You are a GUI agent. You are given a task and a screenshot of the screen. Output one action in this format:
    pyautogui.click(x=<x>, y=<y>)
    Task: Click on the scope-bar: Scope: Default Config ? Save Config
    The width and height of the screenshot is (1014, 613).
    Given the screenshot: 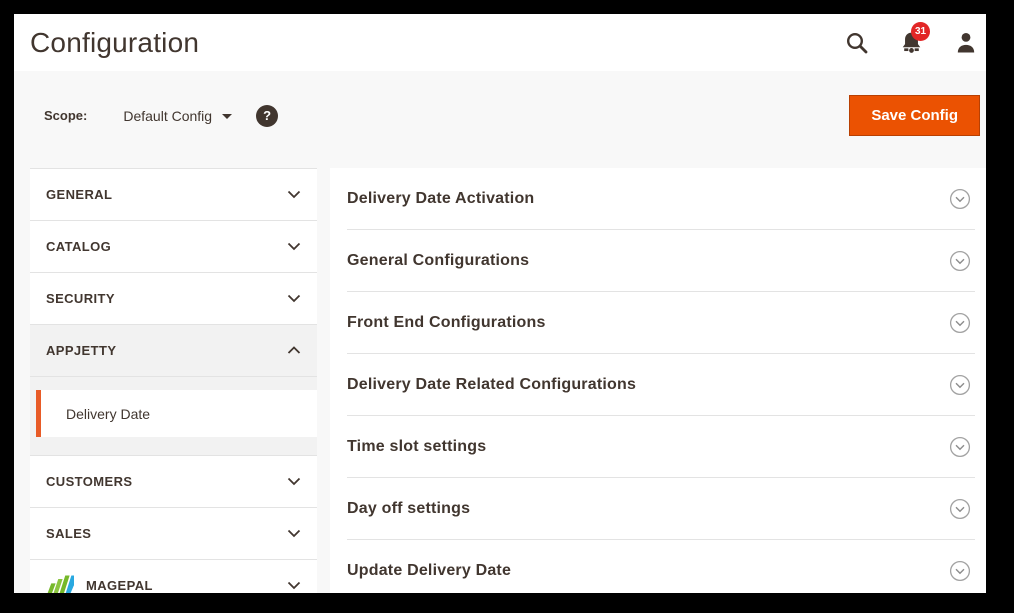 What is the action you would take?
    pyautogui.click(x=500, y=104)
    